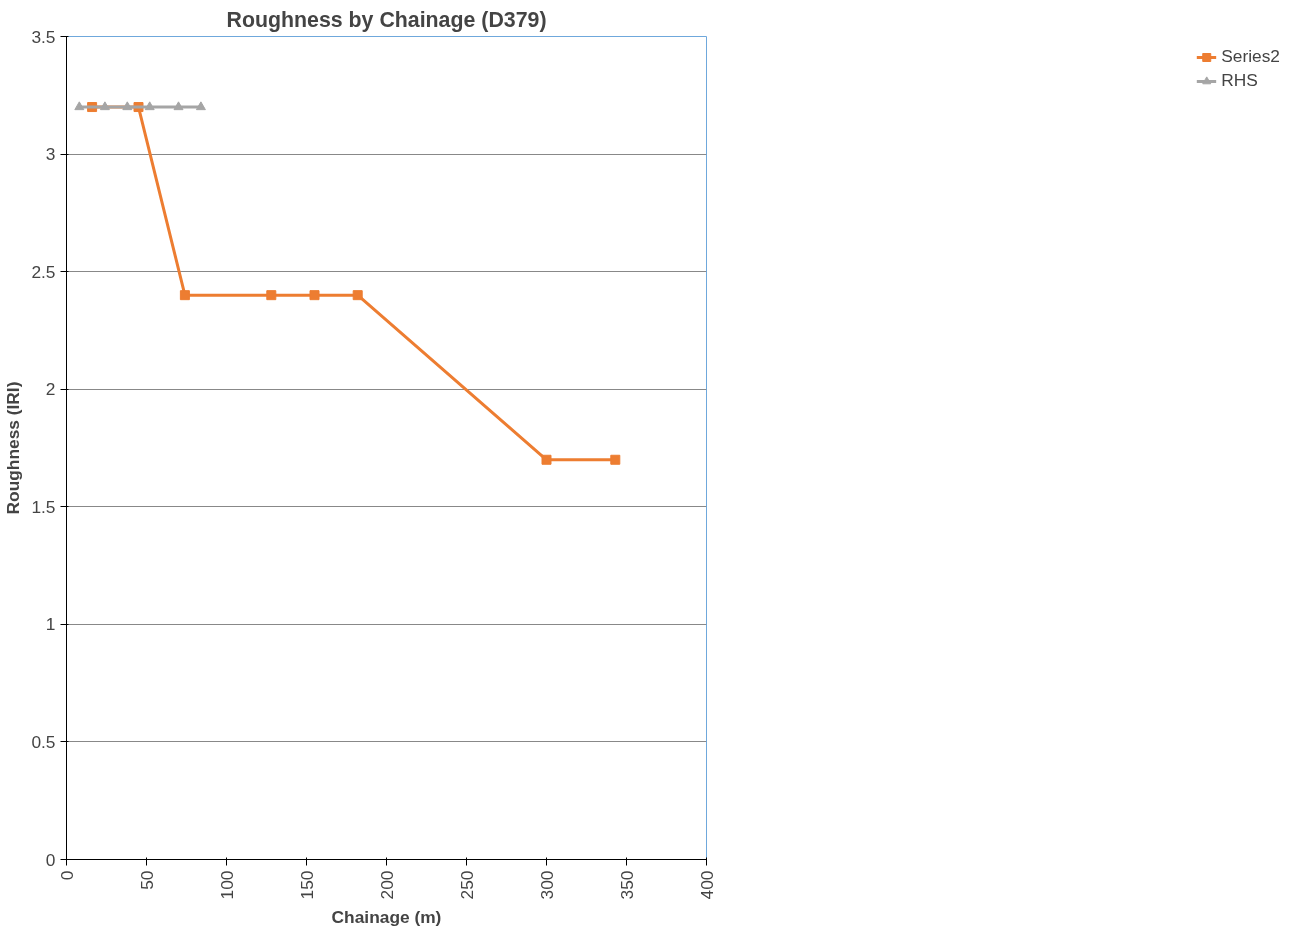 The image size is (1309, 948). I want to click on x-tick-label: 250, so click(466, 885).